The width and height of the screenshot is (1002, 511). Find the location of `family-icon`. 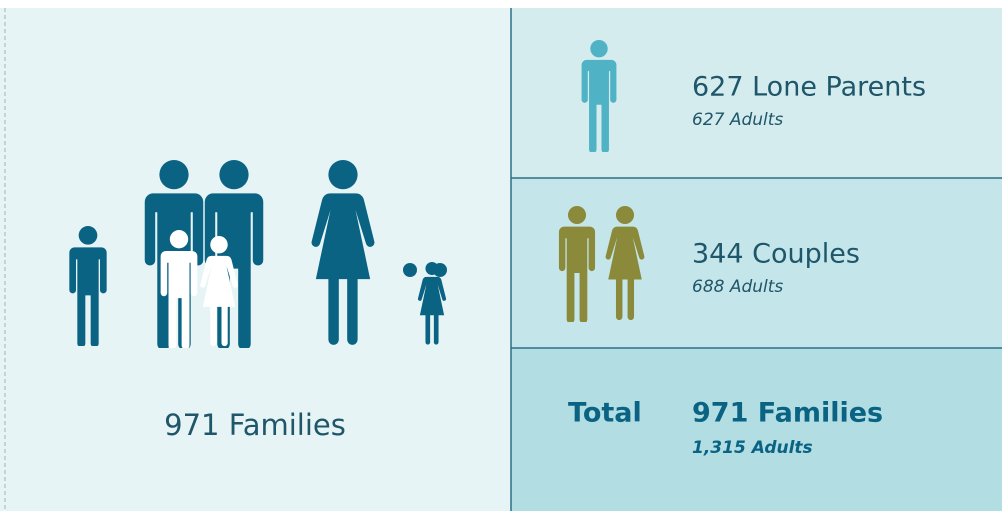

family-icon is located at coordinates (258, 254).